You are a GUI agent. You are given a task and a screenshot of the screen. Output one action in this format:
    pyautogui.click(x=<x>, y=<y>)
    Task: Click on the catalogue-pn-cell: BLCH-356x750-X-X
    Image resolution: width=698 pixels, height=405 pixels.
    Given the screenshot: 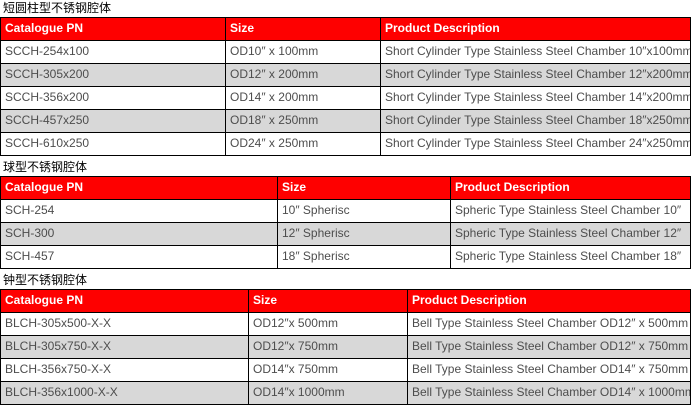 What is the action you would take?
    pyautogui.click(x=124, y=370)
    